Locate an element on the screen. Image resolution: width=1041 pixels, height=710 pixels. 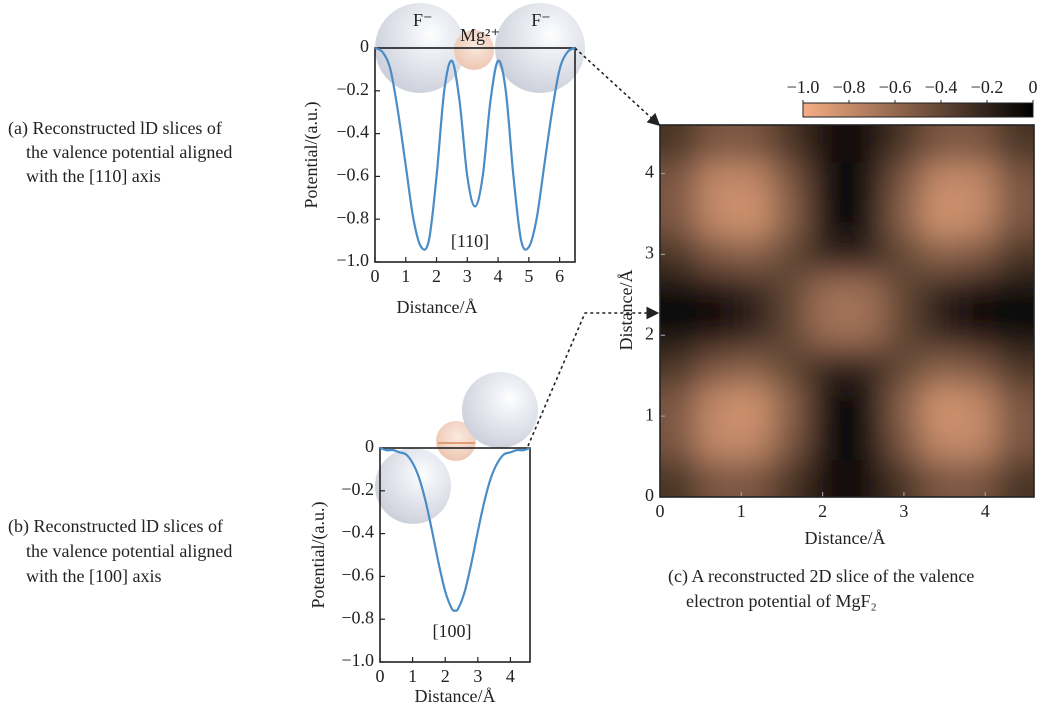
colorbar is located at coordinates (918, 110).